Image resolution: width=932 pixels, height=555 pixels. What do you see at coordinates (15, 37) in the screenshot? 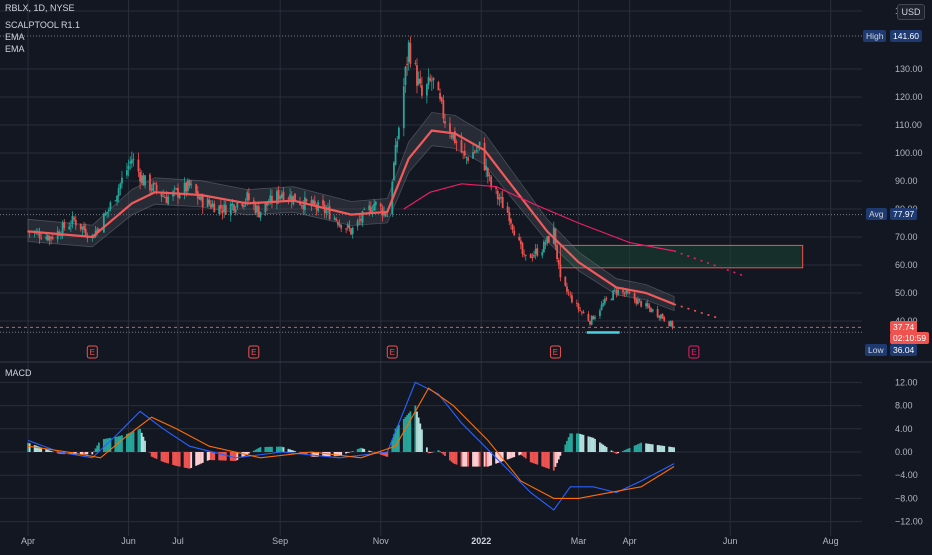
I see `ema-legend-1: EMA` at bounding box center [15, 37].